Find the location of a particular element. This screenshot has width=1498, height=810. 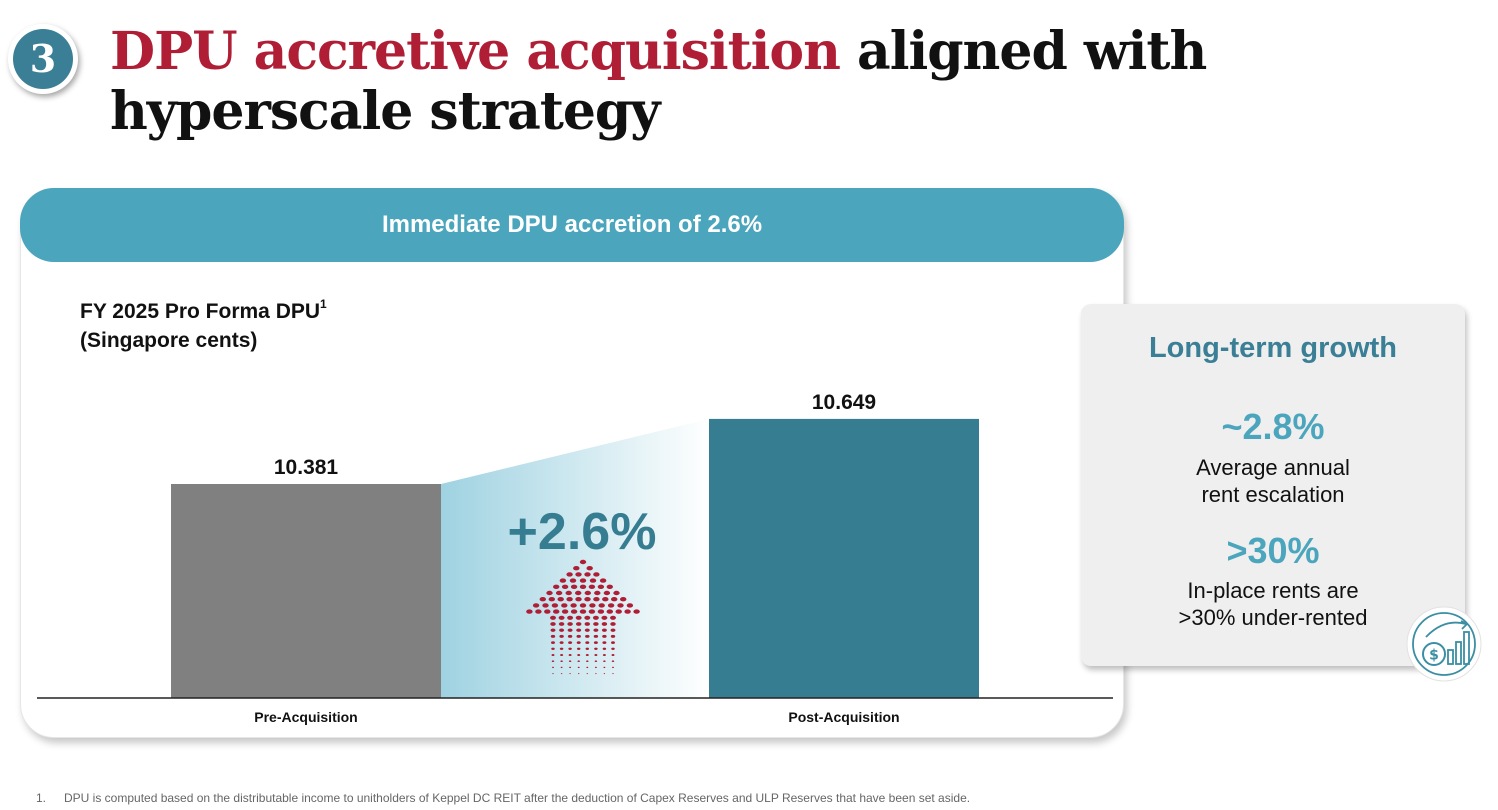

step-badge: 3 is located at coordinates (43, 59).